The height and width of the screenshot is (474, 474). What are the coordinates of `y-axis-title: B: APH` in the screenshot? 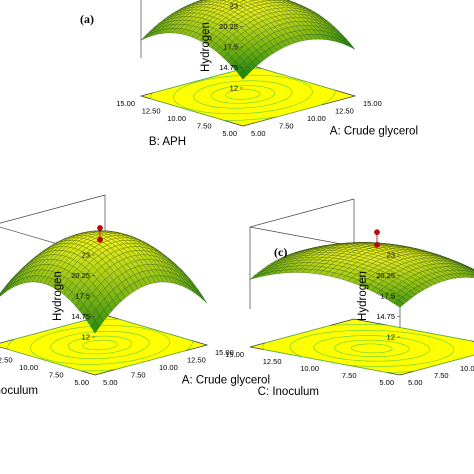 It's located at (167, 142).